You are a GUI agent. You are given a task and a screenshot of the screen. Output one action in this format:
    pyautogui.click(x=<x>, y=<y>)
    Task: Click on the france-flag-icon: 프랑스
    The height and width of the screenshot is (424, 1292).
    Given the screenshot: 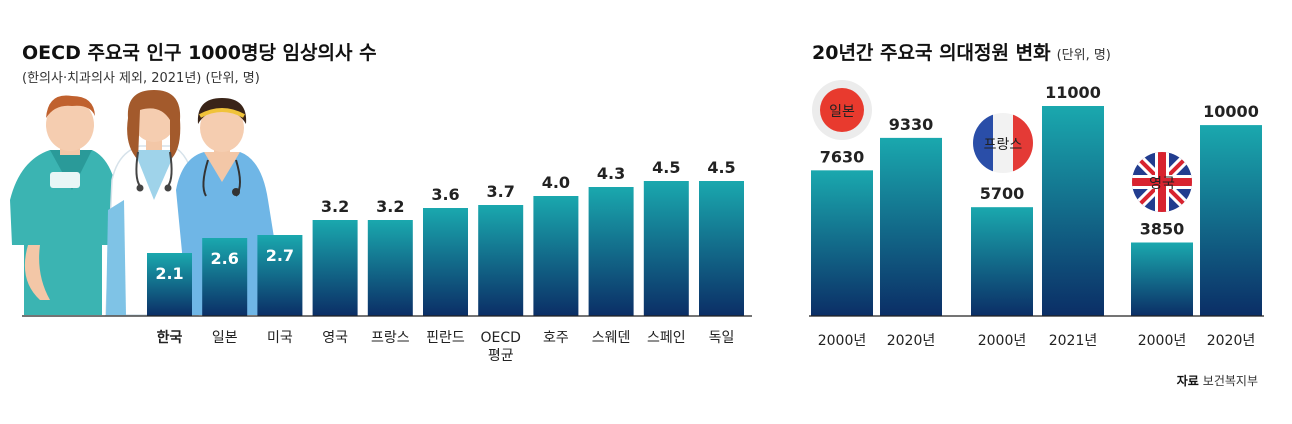 What is the action you would take?
    pyautogui.click(x=1003, y=143)
    